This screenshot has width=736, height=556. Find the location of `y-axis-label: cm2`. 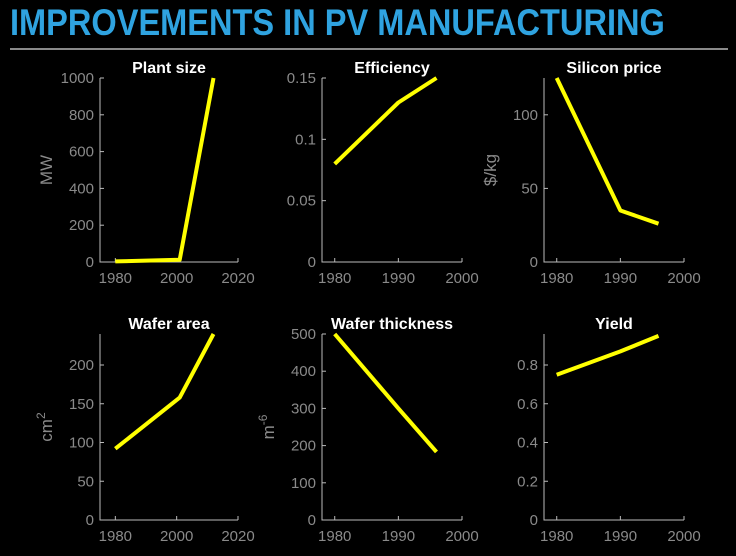

y-axis-label: cm2 is located at coordinates (45, 427).